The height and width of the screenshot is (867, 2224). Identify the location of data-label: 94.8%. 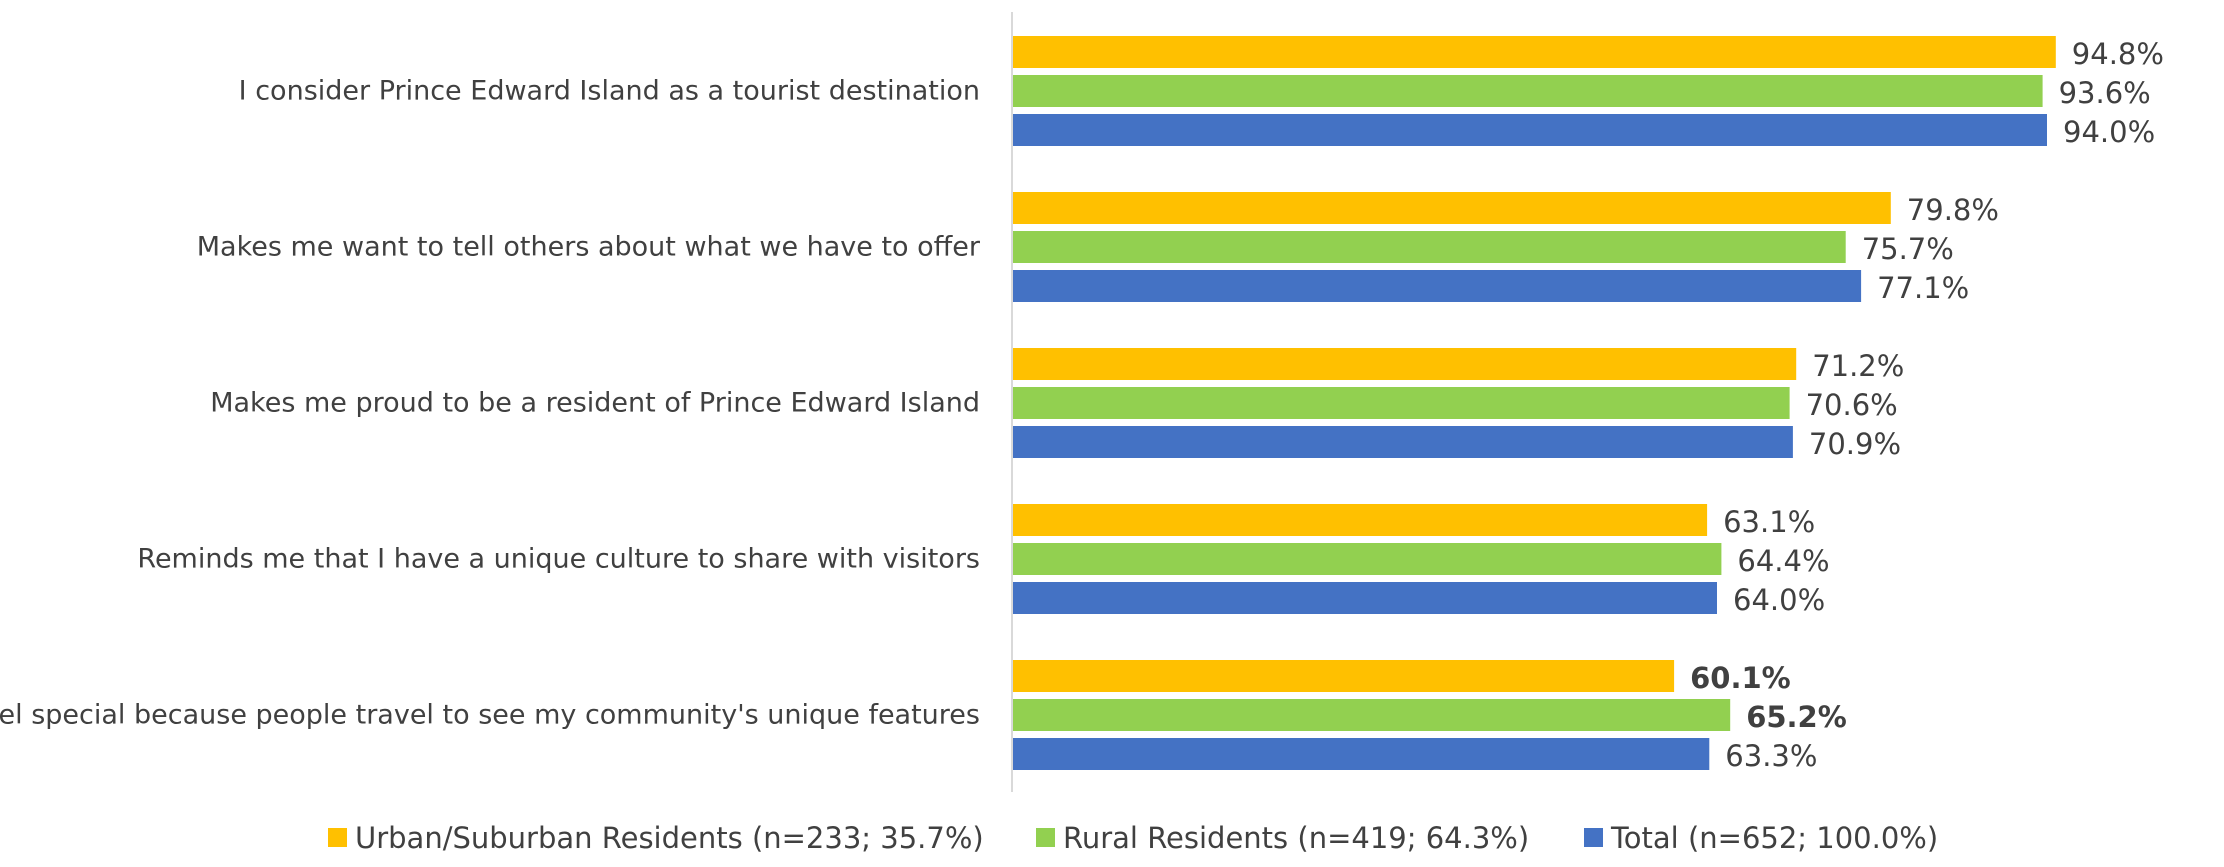
(2118, 54).